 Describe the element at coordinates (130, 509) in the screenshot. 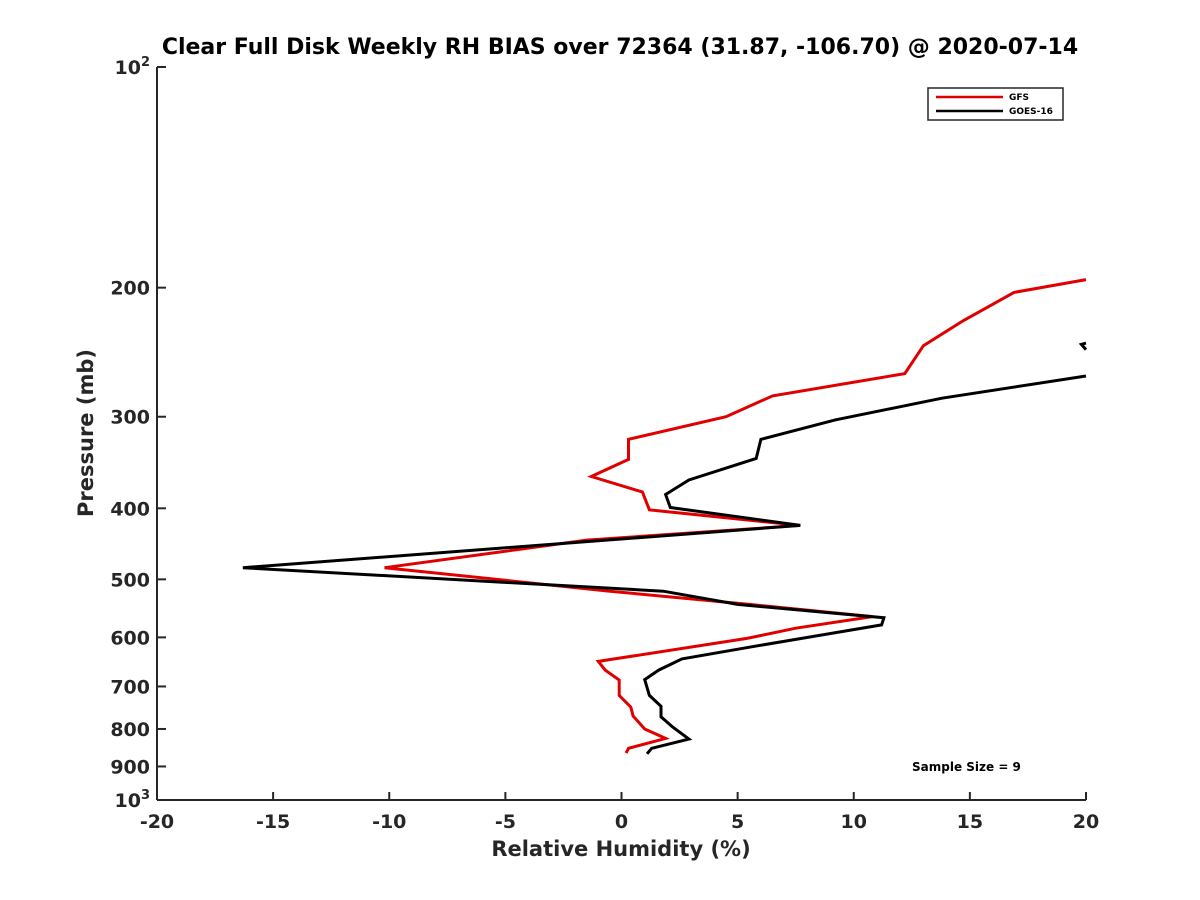

I see `y-tick-label: 400` at that location.